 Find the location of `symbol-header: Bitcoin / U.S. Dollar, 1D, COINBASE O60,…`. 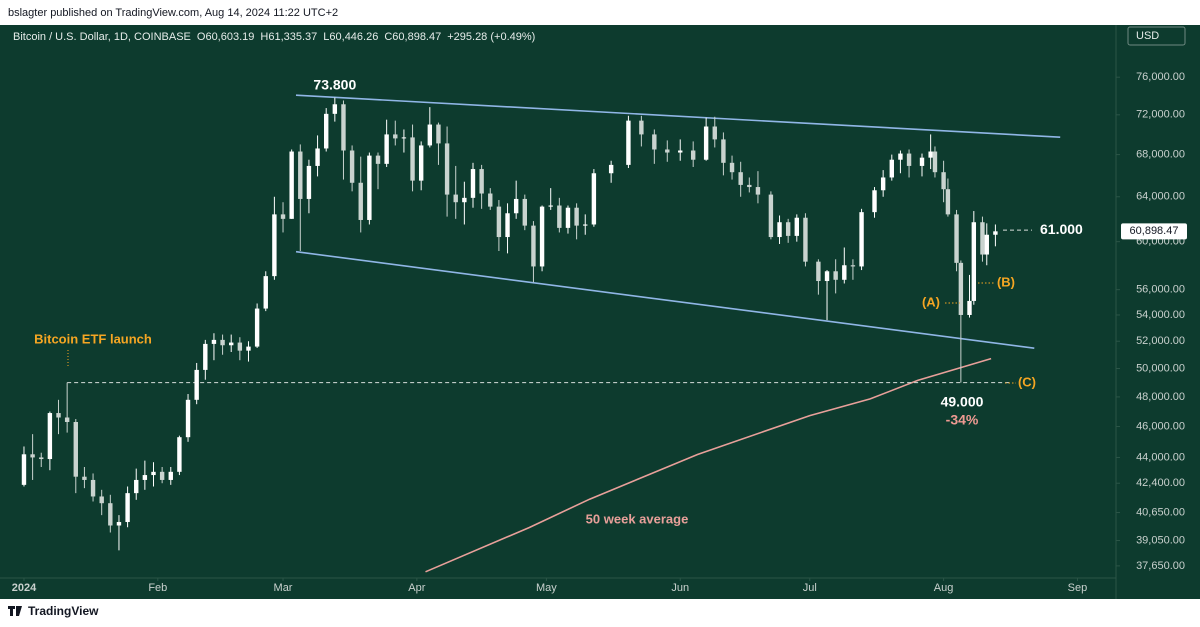

symbol-header: Bitcoin / U.S. Dollar, 1D, COINBASE O60,… is located at coordinates (274, 37).